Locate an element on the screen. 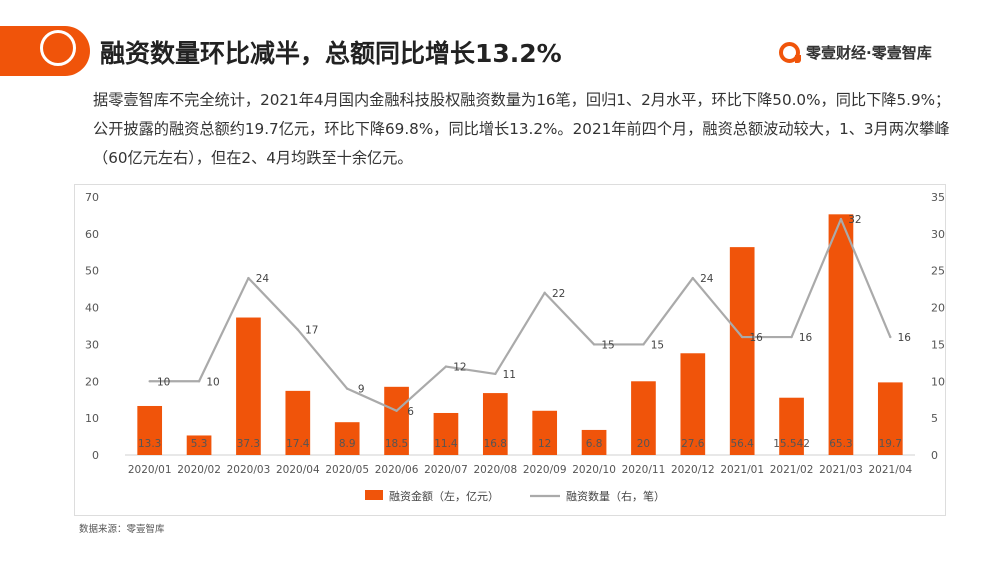 The height and width of the screenshot is (563, 1000). y-left-tick-label: 60 is located at coordinates (92, 234).